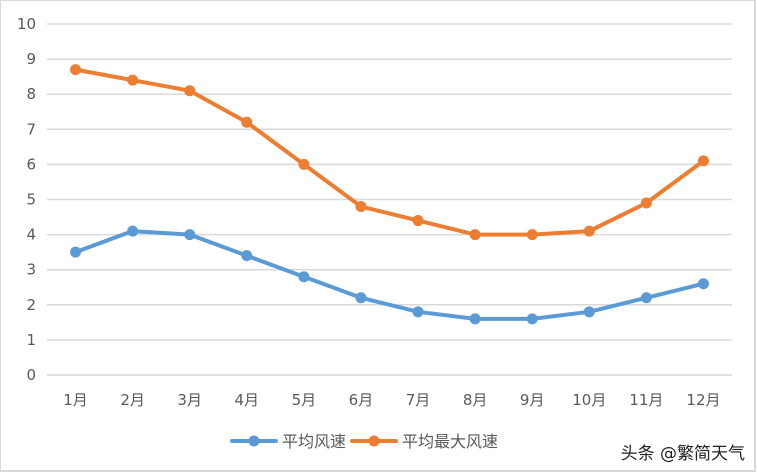 This screenshot has width=757, height=474. Describe the element at coordinates (314, 441) in the screenshot. I see `legend-label: 平均风速` at that location.